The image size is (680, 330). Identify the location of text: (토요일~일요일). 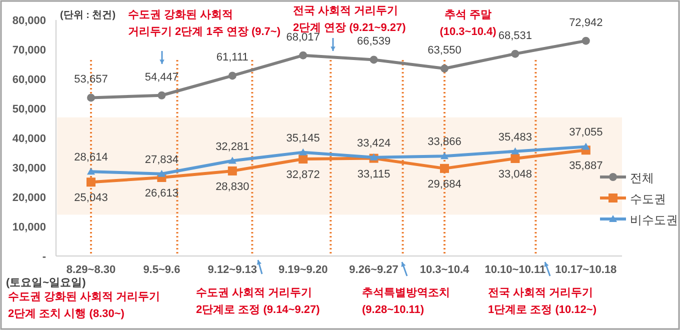
(46, 283).